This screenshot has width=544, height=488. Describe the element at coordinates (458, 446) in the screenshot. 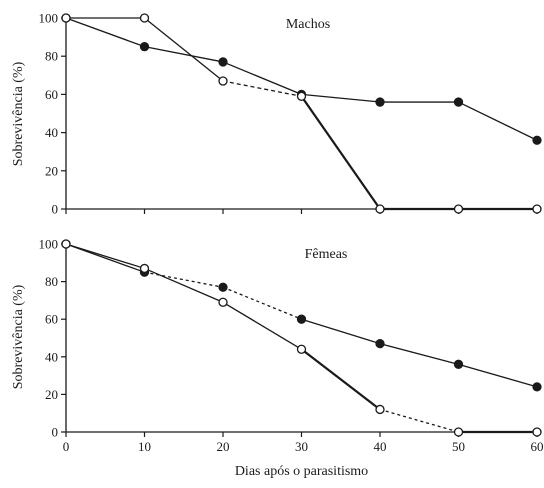

I see `x-tick-label: 50` at that location.